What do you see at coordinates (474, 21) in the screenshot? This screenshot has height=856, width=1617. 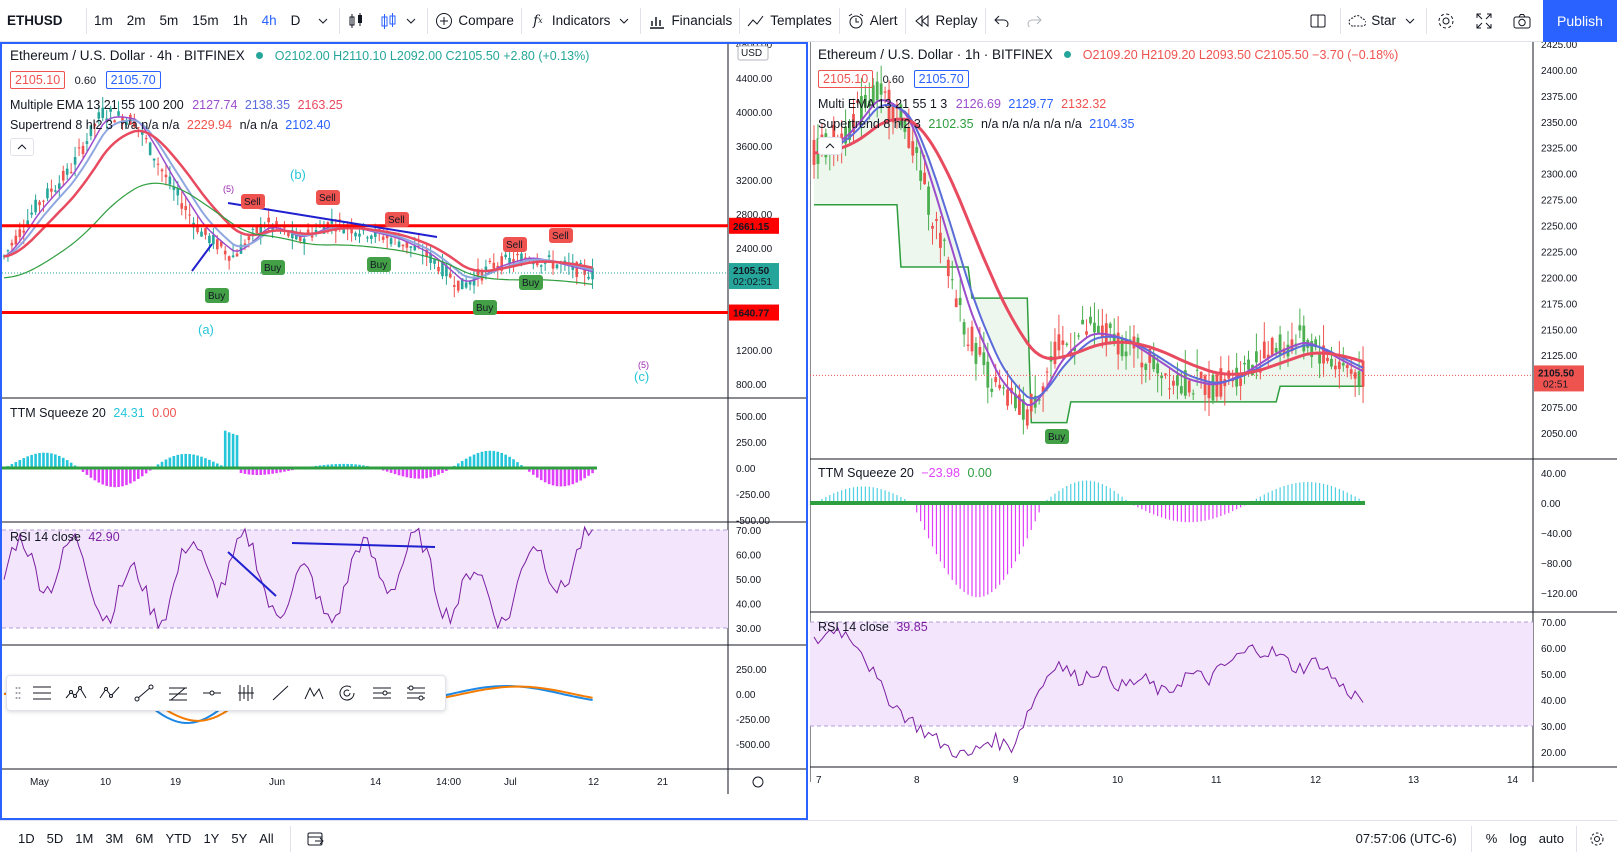 I see `compare-button: Compare` at bounding box center [474, 21].